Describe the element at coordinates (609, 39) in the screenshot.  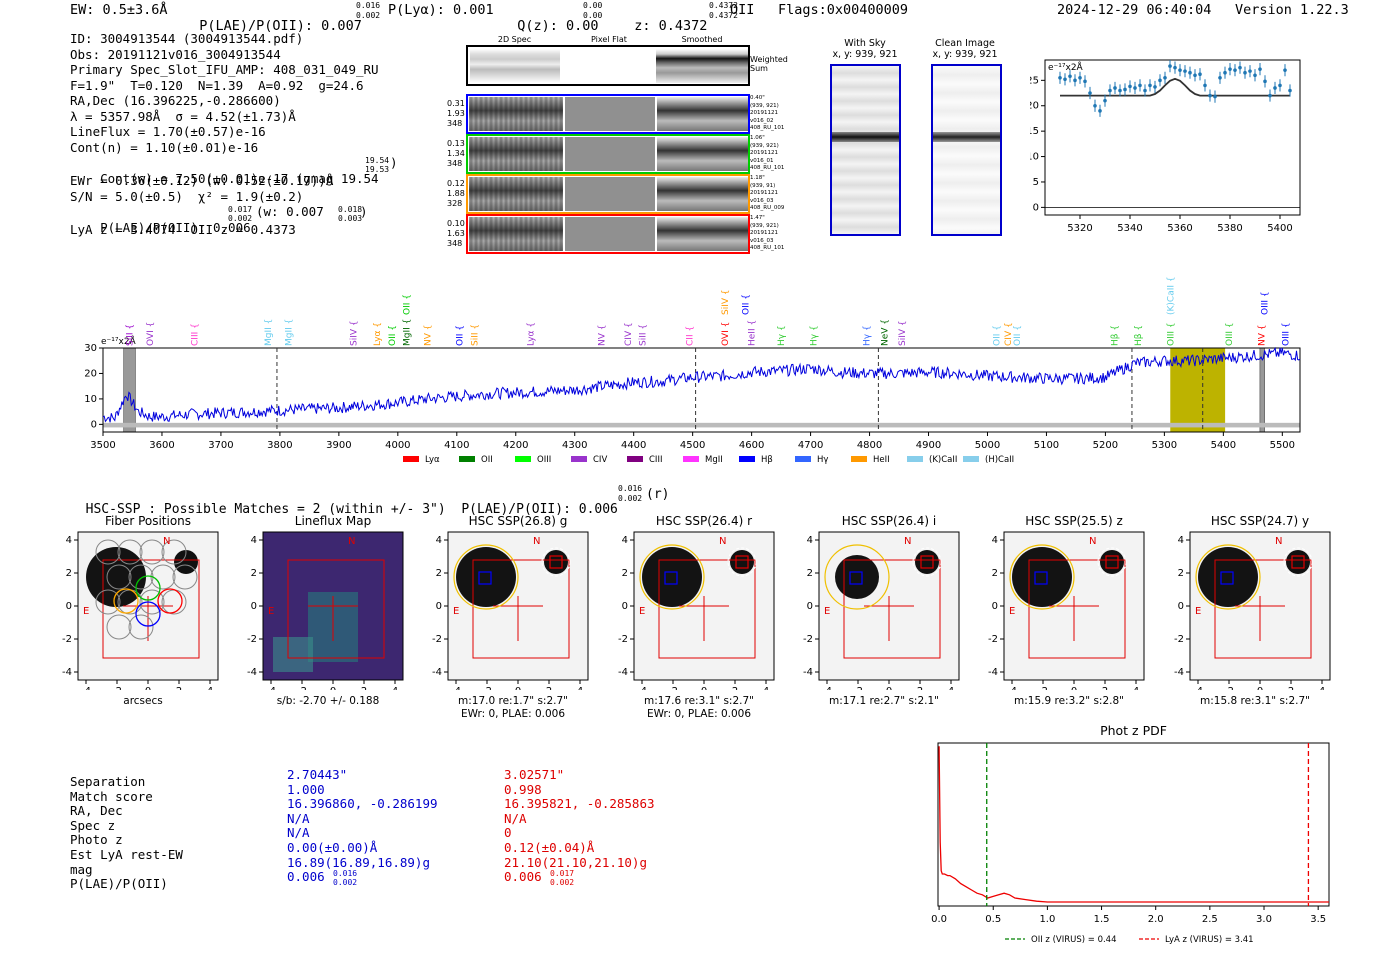
I see `col-pixel-flat: Pixel Flat` at that location.